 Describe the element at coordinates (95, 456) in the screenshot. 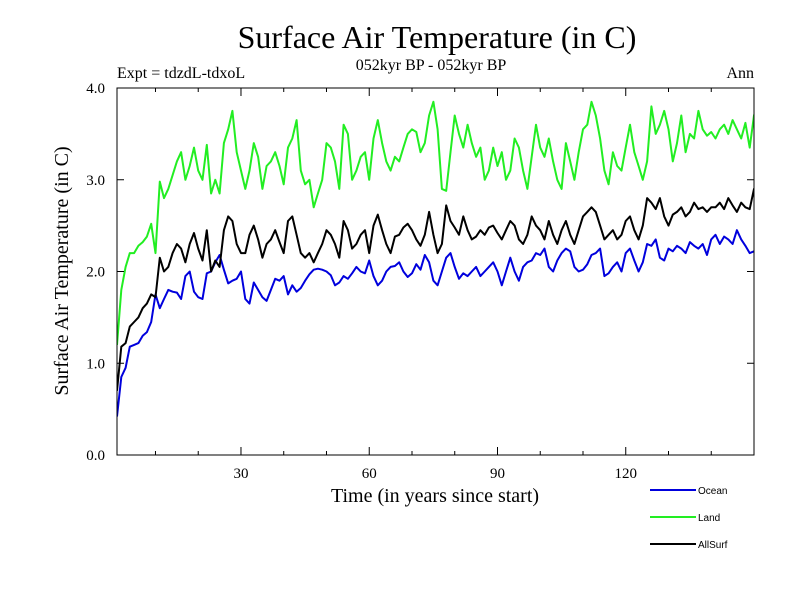

I see `y-tick-label: 0.0` at that location.